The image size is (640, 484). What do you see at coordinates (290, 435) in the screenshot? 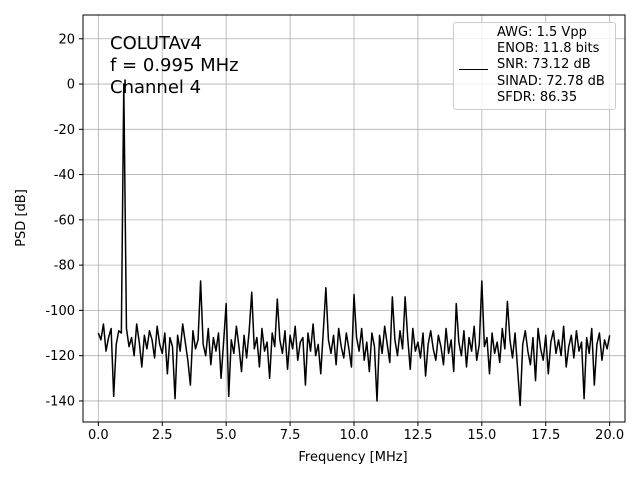
I see `x-tick-label: 7.5` at bounding box center [290, 435].